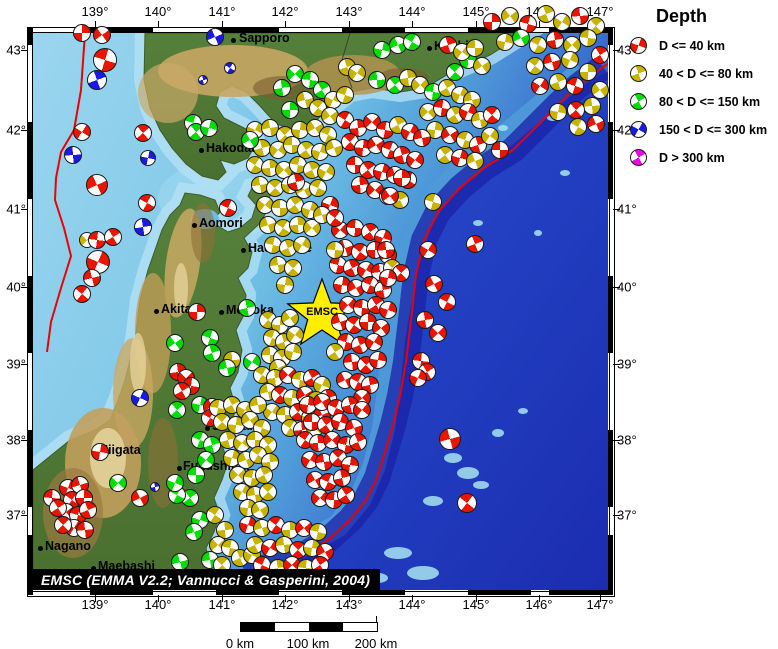 This screenshot has width=778, height=649. Describe the element at coordinates (320, 592) in the screenshot. I see `map-frame-bottom` at that location.